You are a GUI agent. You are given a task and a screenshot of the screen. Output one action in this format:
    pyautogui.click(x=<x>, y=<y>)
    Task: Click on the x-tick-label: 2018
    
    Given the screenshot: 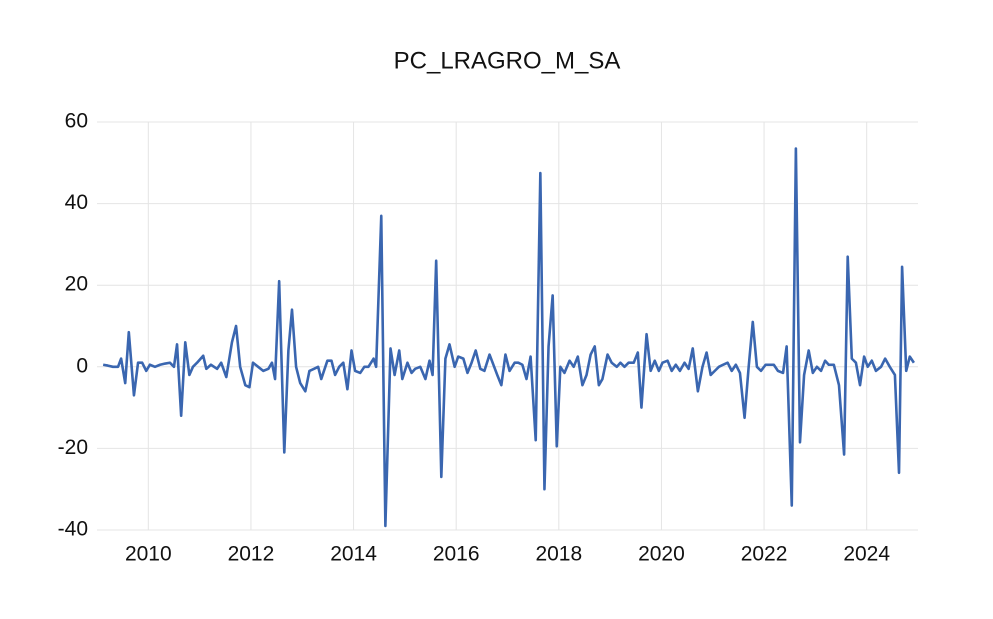 What is the action you would take?
    pyautogui.click(x=558, y=554)
    